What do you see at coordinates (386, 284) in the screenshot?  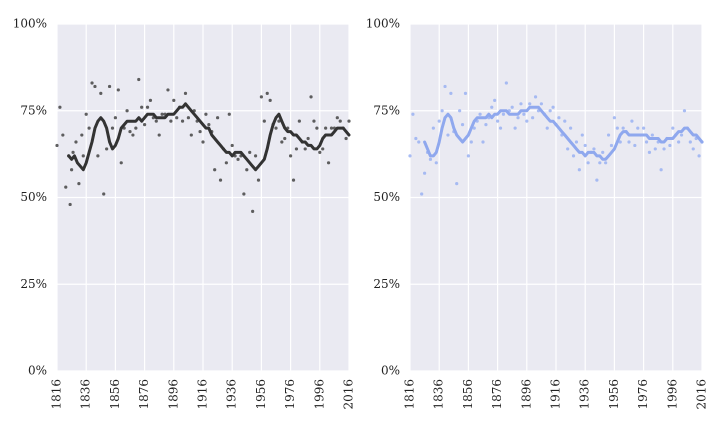 I see `y-tick-label: 25%` at bounding box center [386, 284].